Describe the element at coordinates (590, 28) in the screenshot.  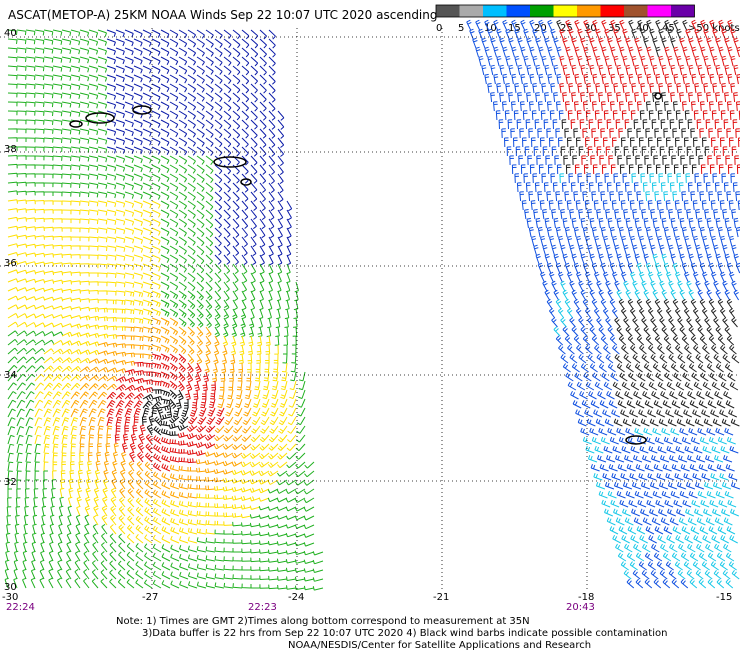
I see `colorbar-label: 30` at that location.